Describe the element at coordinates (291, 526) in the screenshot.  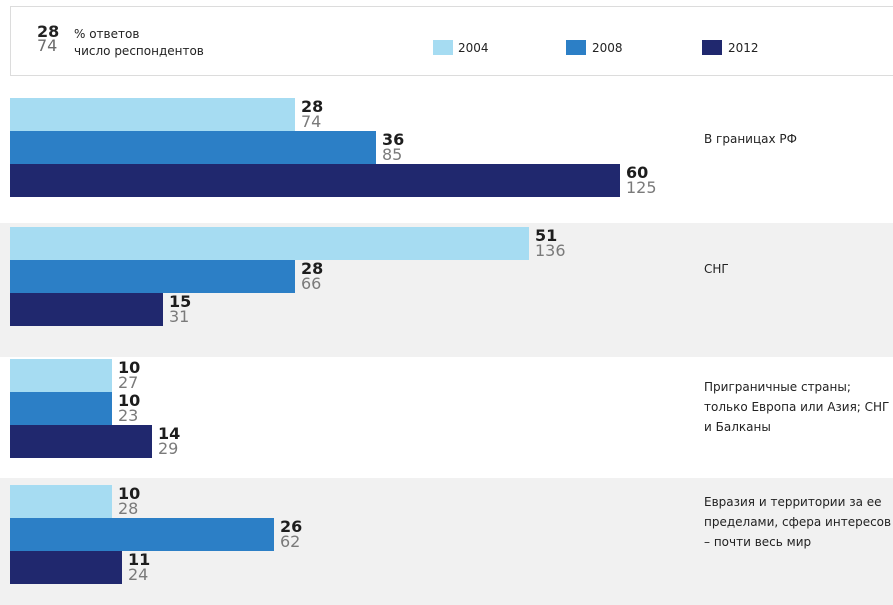
I see `data-label-percent: 26` at that location.